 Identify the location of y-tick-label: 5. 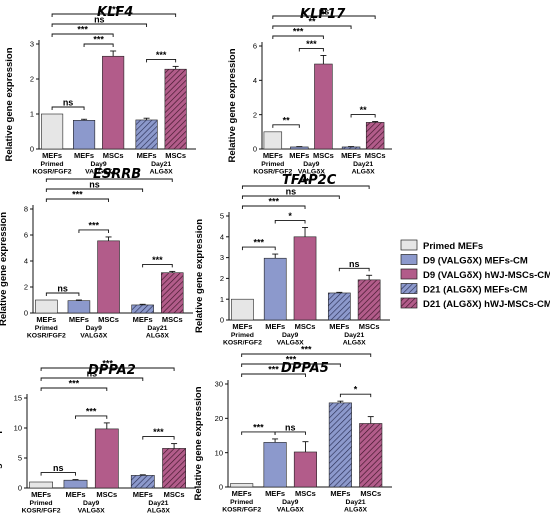
(20, 458).